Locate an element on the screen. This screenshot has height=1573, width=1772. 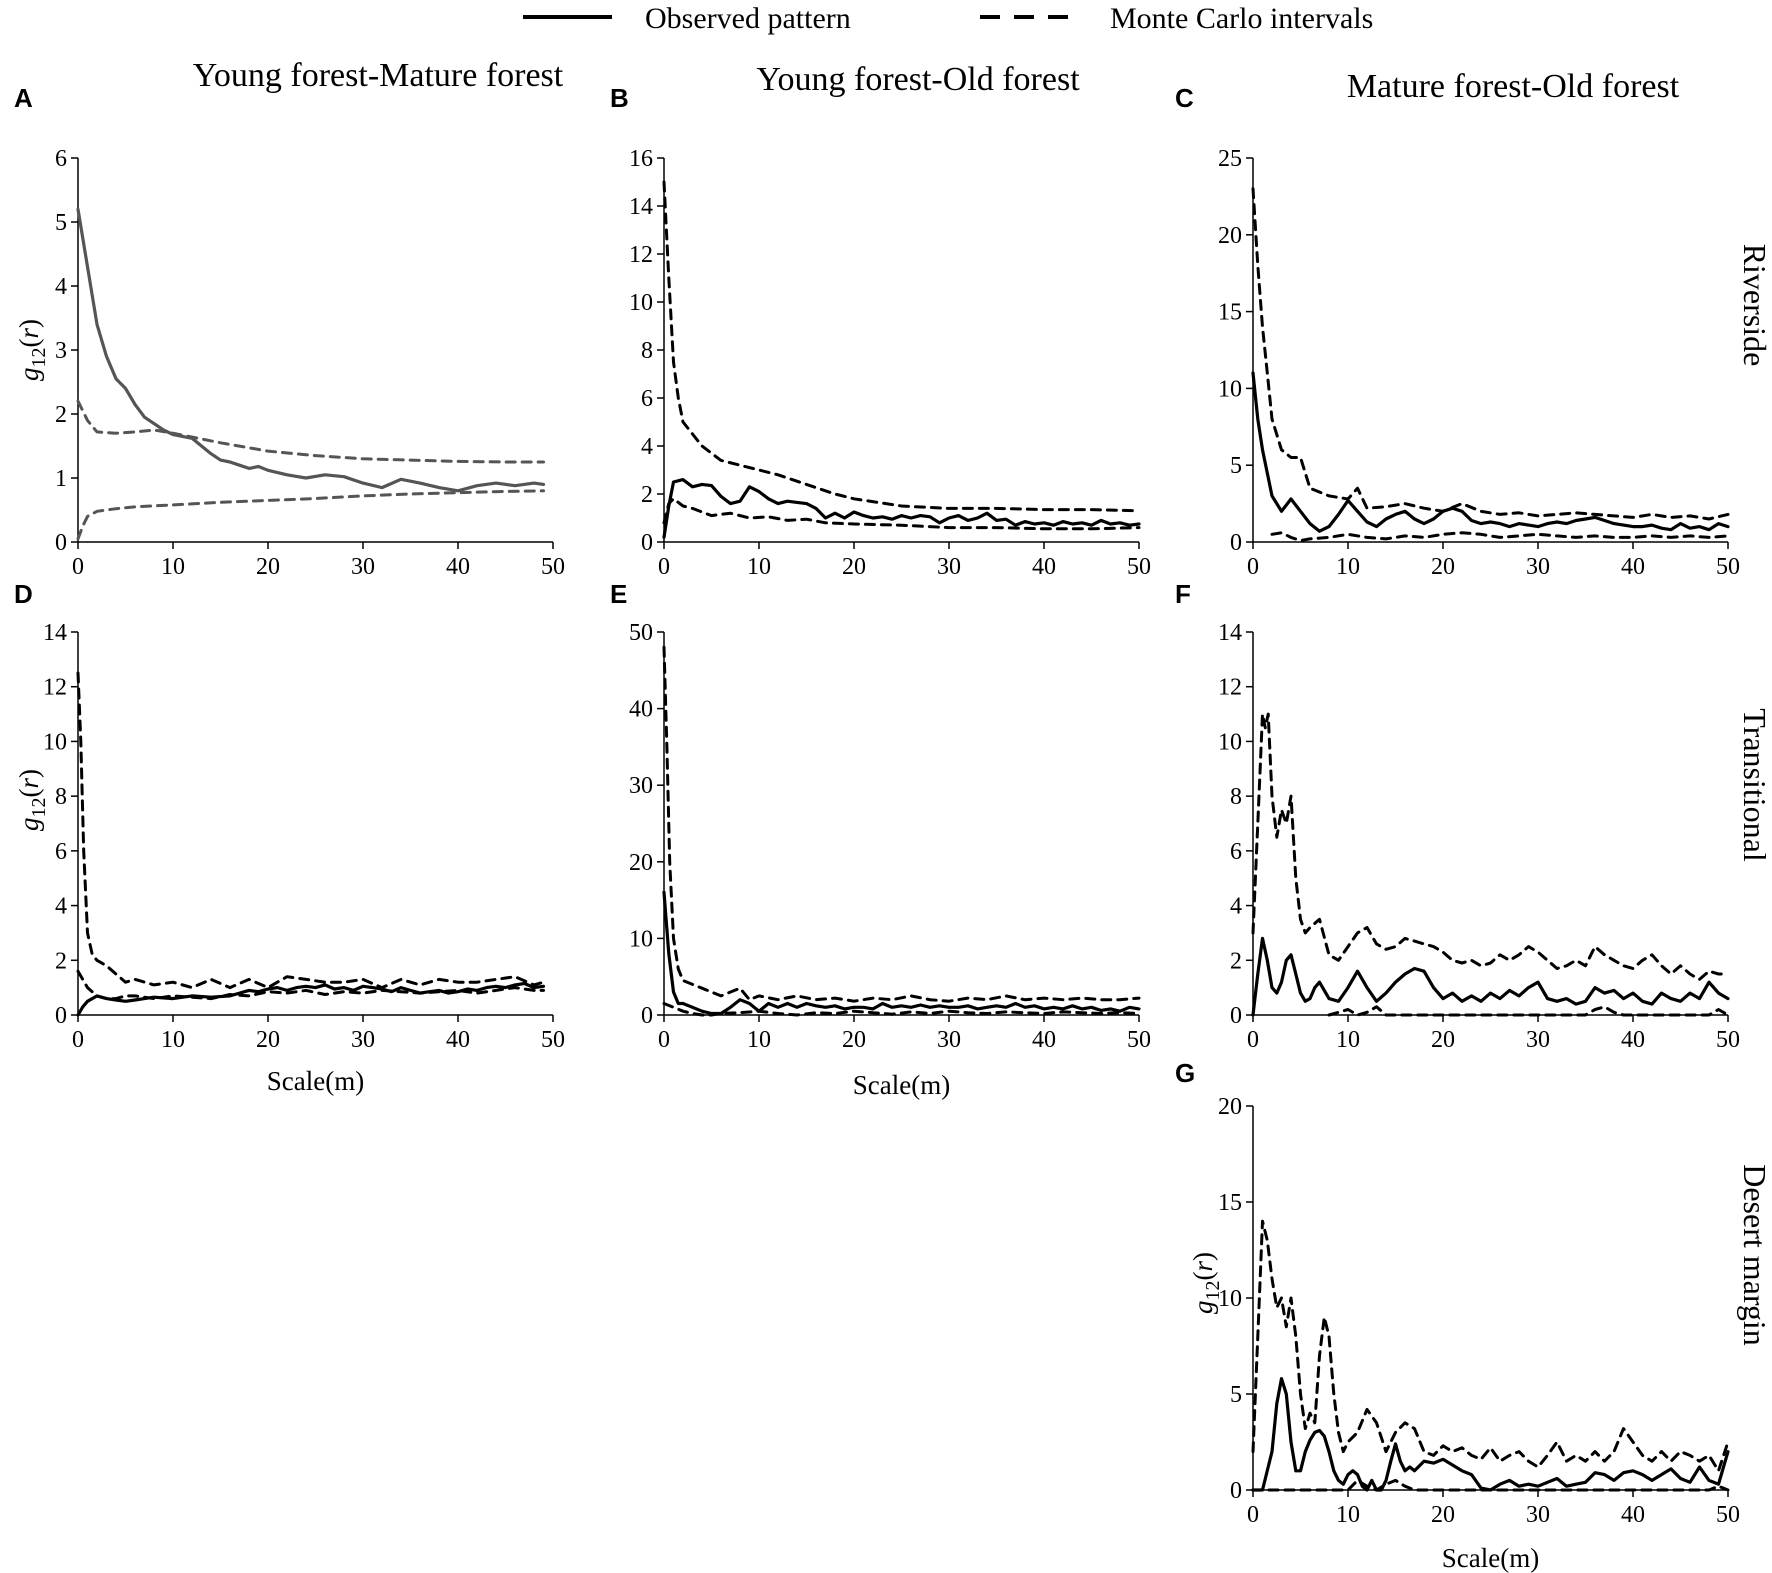
column-title-mature-old: Mature forest-Old forest is located at coordinates (1513, 86).